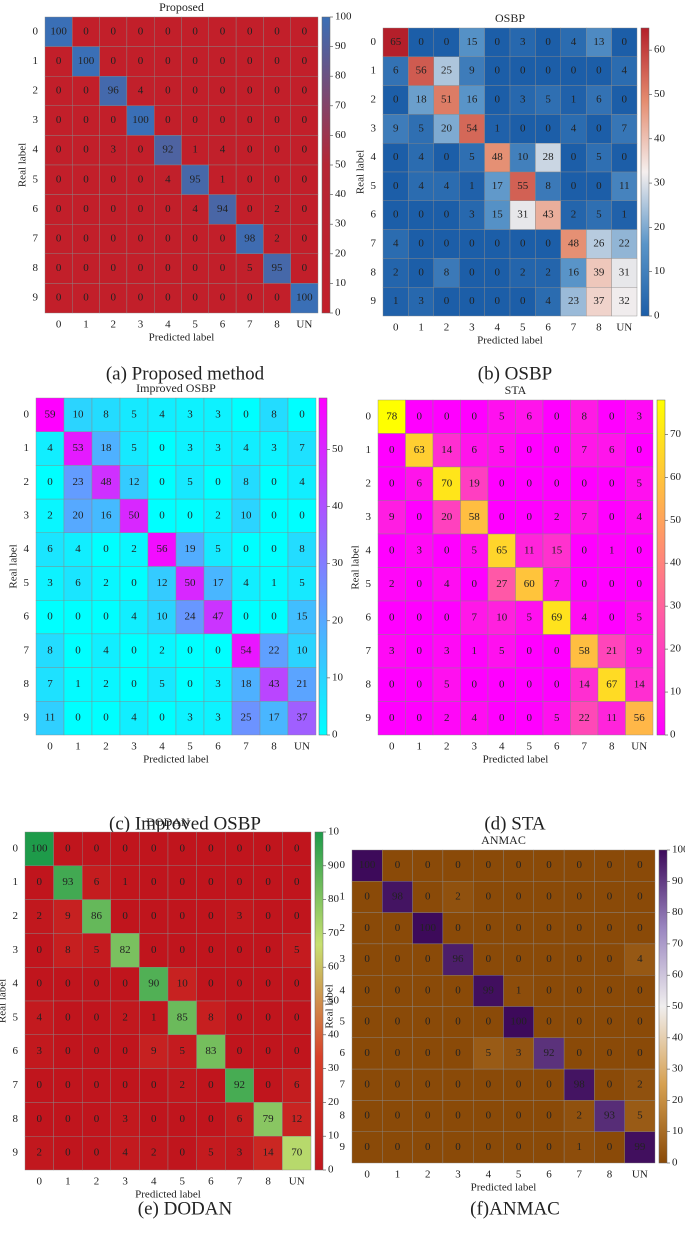 This screenshot has height=1249, width=685. What do you see at coordinates (548, 1053) in the screenshot?
I see `cell-label: 92` at bounding box center [548, 1053].